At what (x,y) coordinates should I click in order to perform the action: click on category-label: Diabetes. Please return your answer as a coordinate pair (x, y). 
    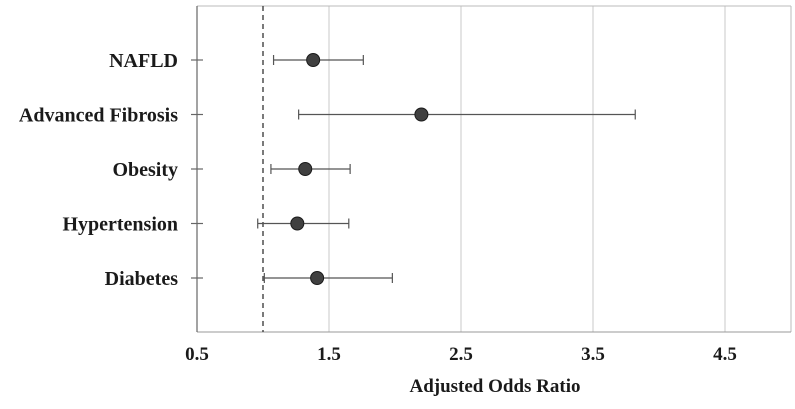
    Looking at the image, I should click on (142, 279).